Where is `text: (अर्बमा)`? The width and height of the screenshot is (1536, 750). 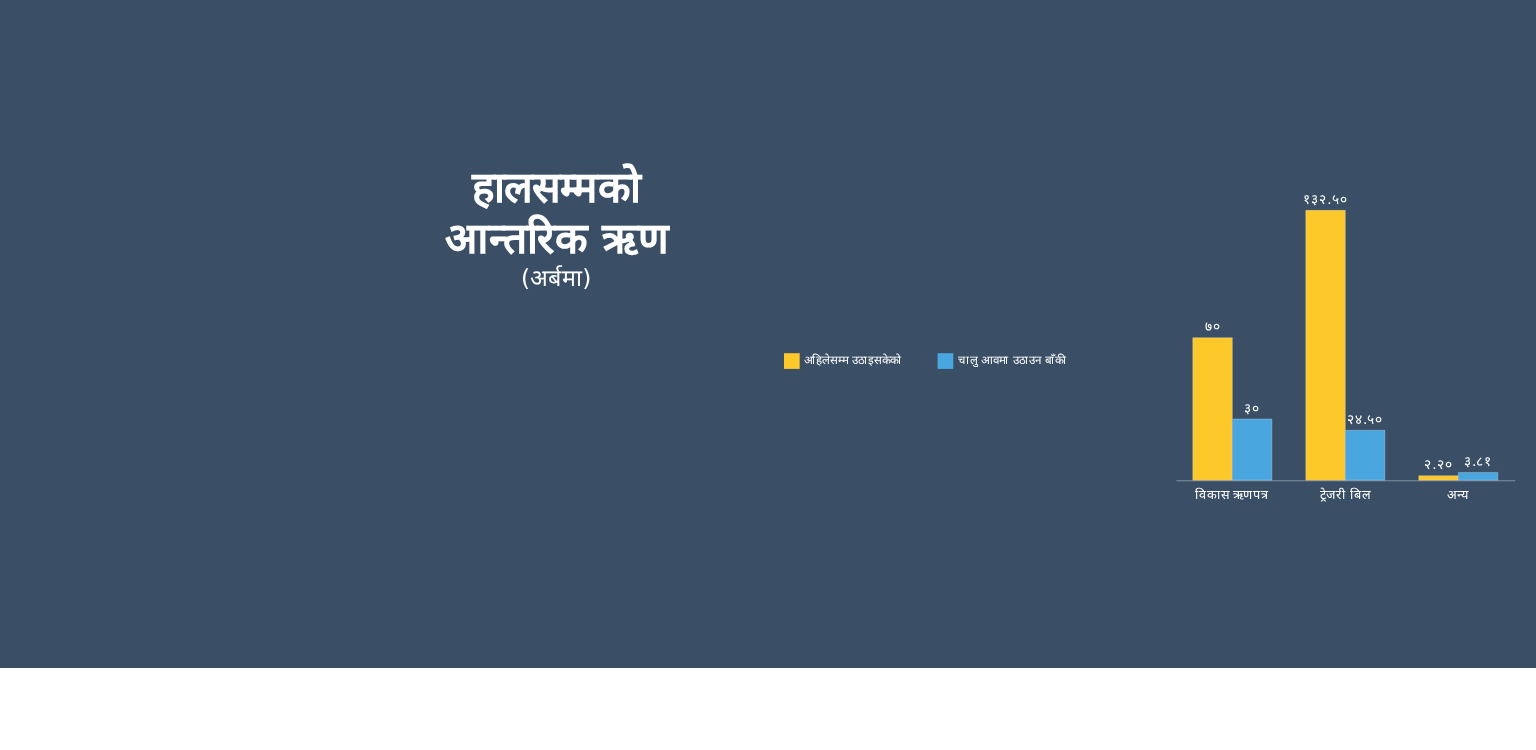 text: (अर्बमा) is located at coordinates (556, 277).